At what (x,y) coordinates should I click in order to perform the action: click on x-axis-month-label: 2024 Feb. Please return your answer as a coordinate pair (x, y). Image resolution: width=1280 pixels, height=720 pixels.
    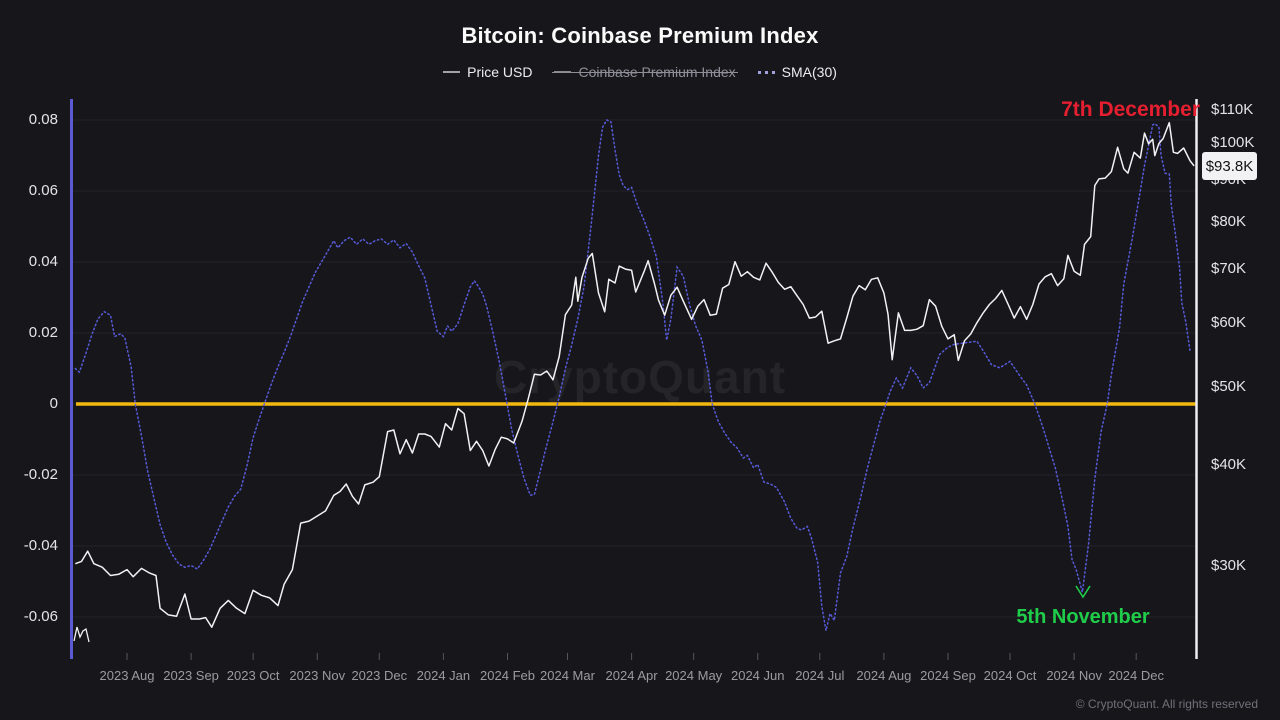
    Looking at the image, I should click on (507, 675).